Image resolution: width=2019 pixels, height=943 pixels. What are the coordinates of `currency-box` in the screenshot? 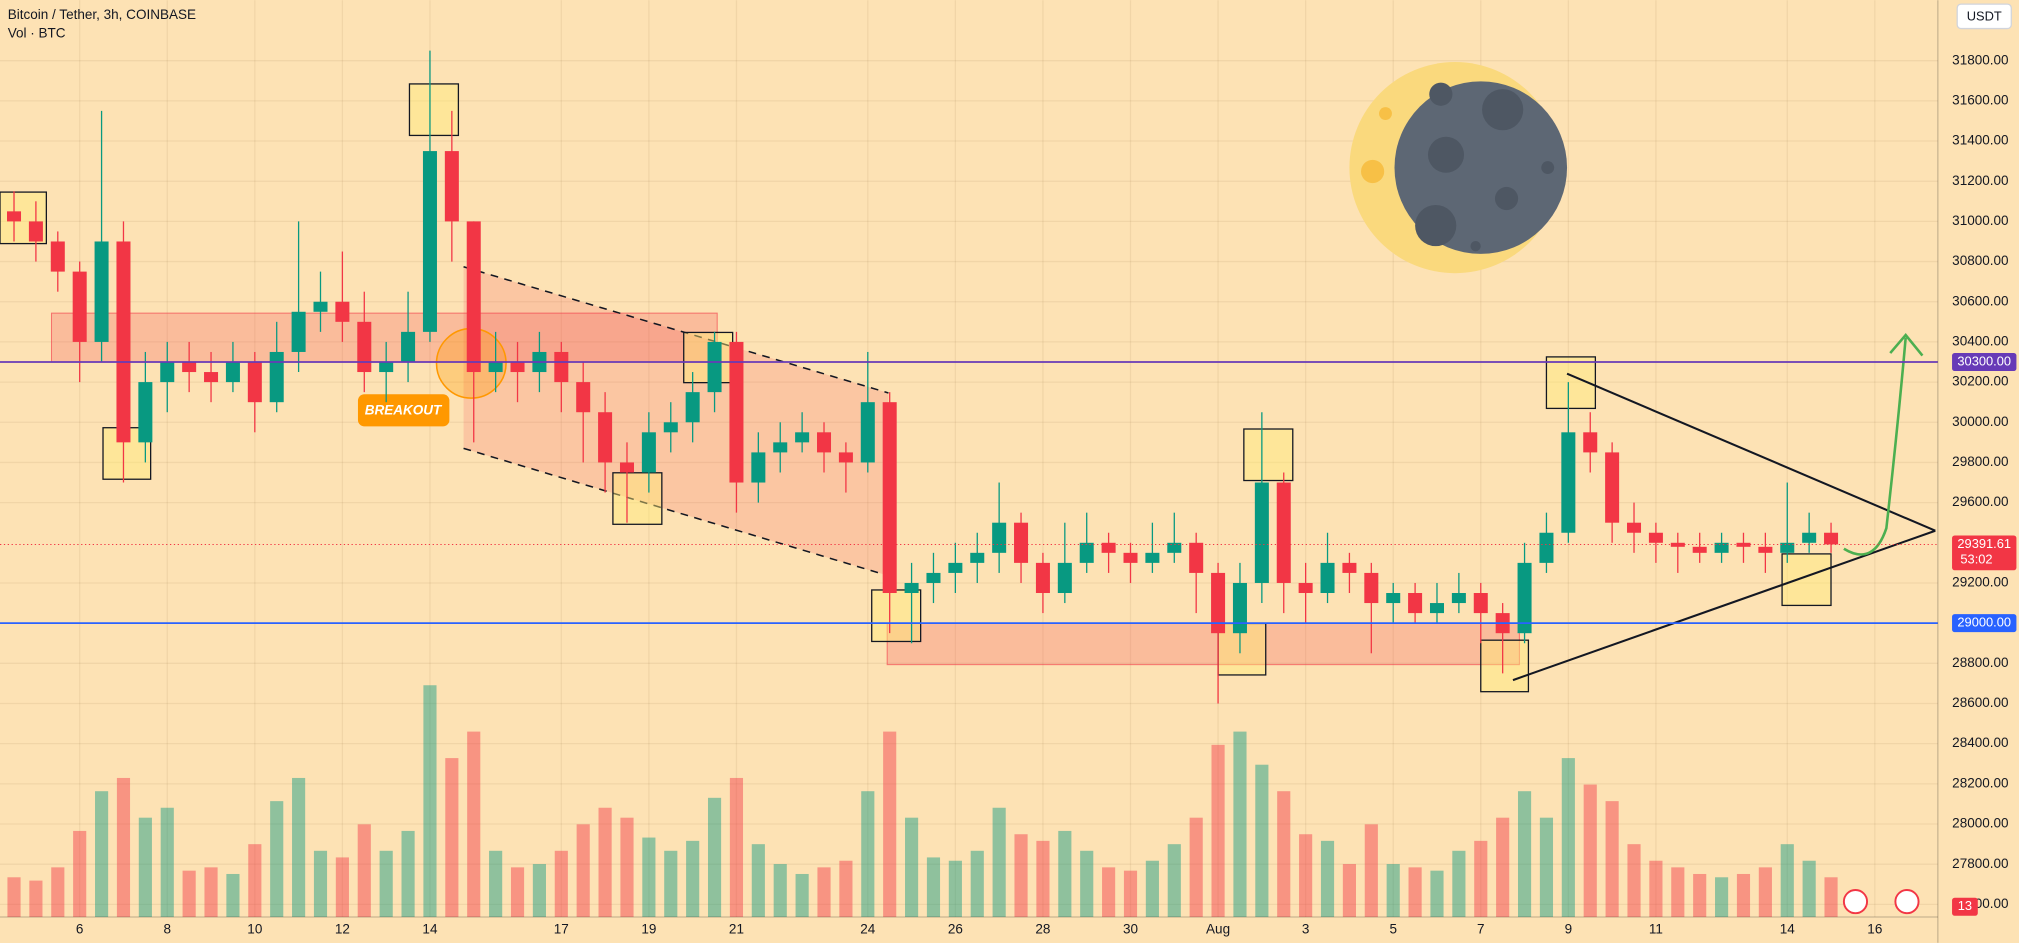 It's located at (1984, 16).